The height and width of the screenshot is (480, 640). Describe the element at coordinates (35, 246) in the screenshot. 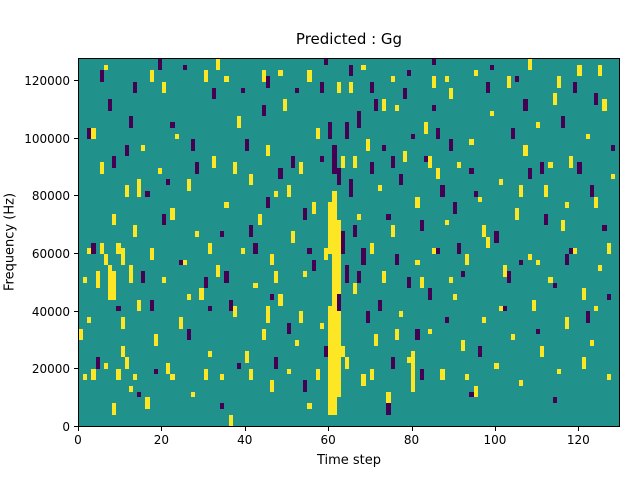

I see `y-ticks: 0 20000 40000 60000 80000 100000 120000` at that location.